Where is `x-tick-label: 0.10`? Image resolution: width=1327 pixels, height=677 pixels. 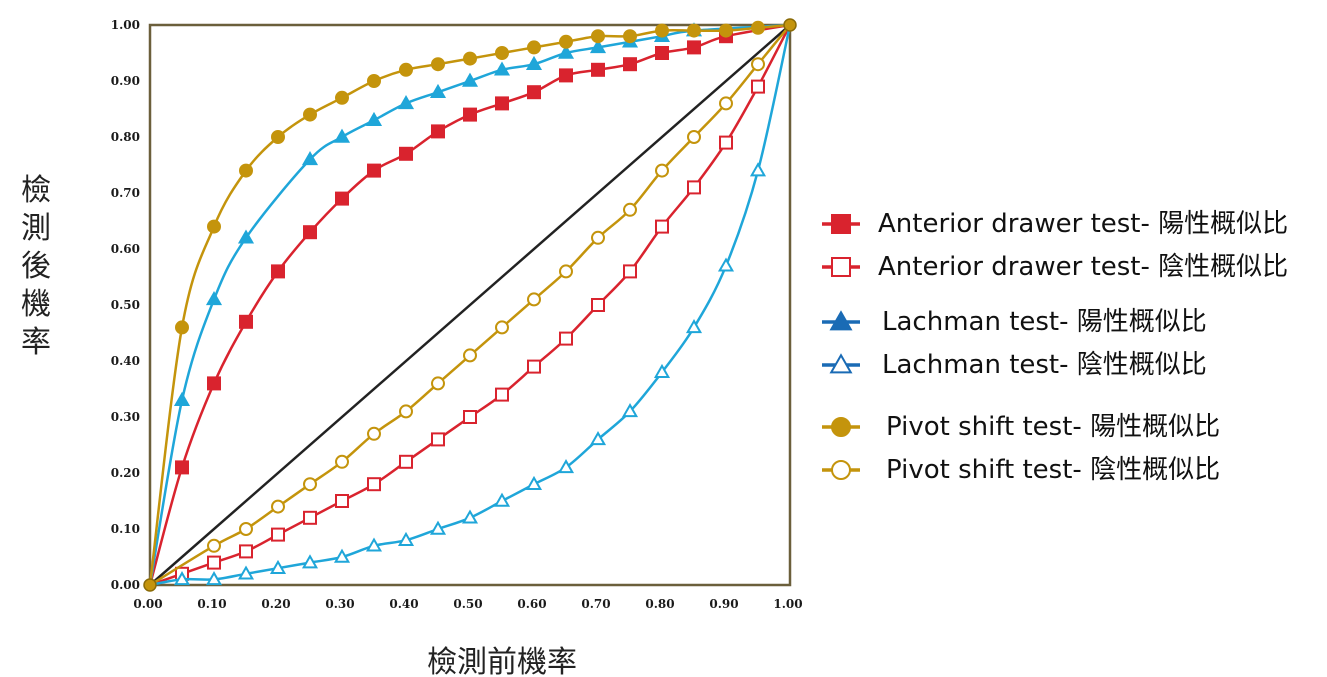 x-tick-label: 0.10 is located at coordinates (211, 604).